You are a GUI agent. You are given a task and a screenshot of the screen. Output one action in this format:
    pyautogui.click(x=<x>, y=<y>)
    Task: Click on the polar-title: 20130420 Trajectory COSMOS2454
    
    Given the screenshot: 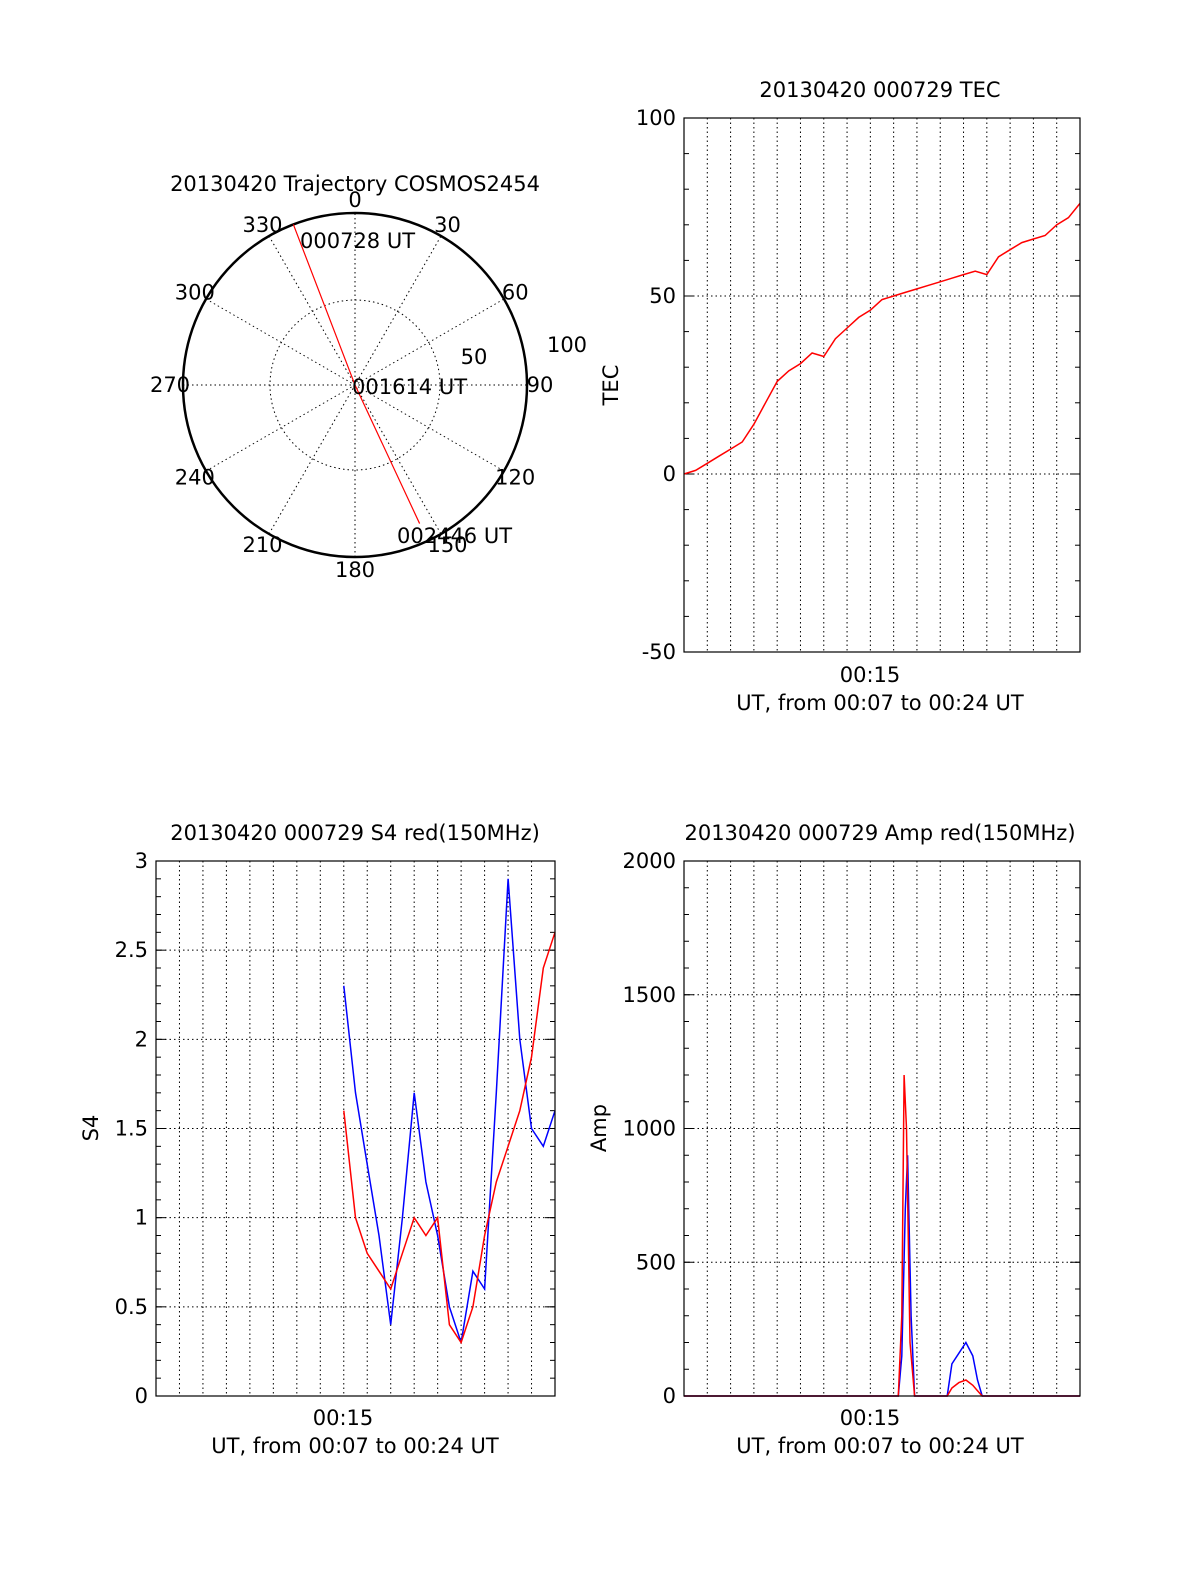 What is the action you would take?
    pyautogui.click(x=355, y=184)
    